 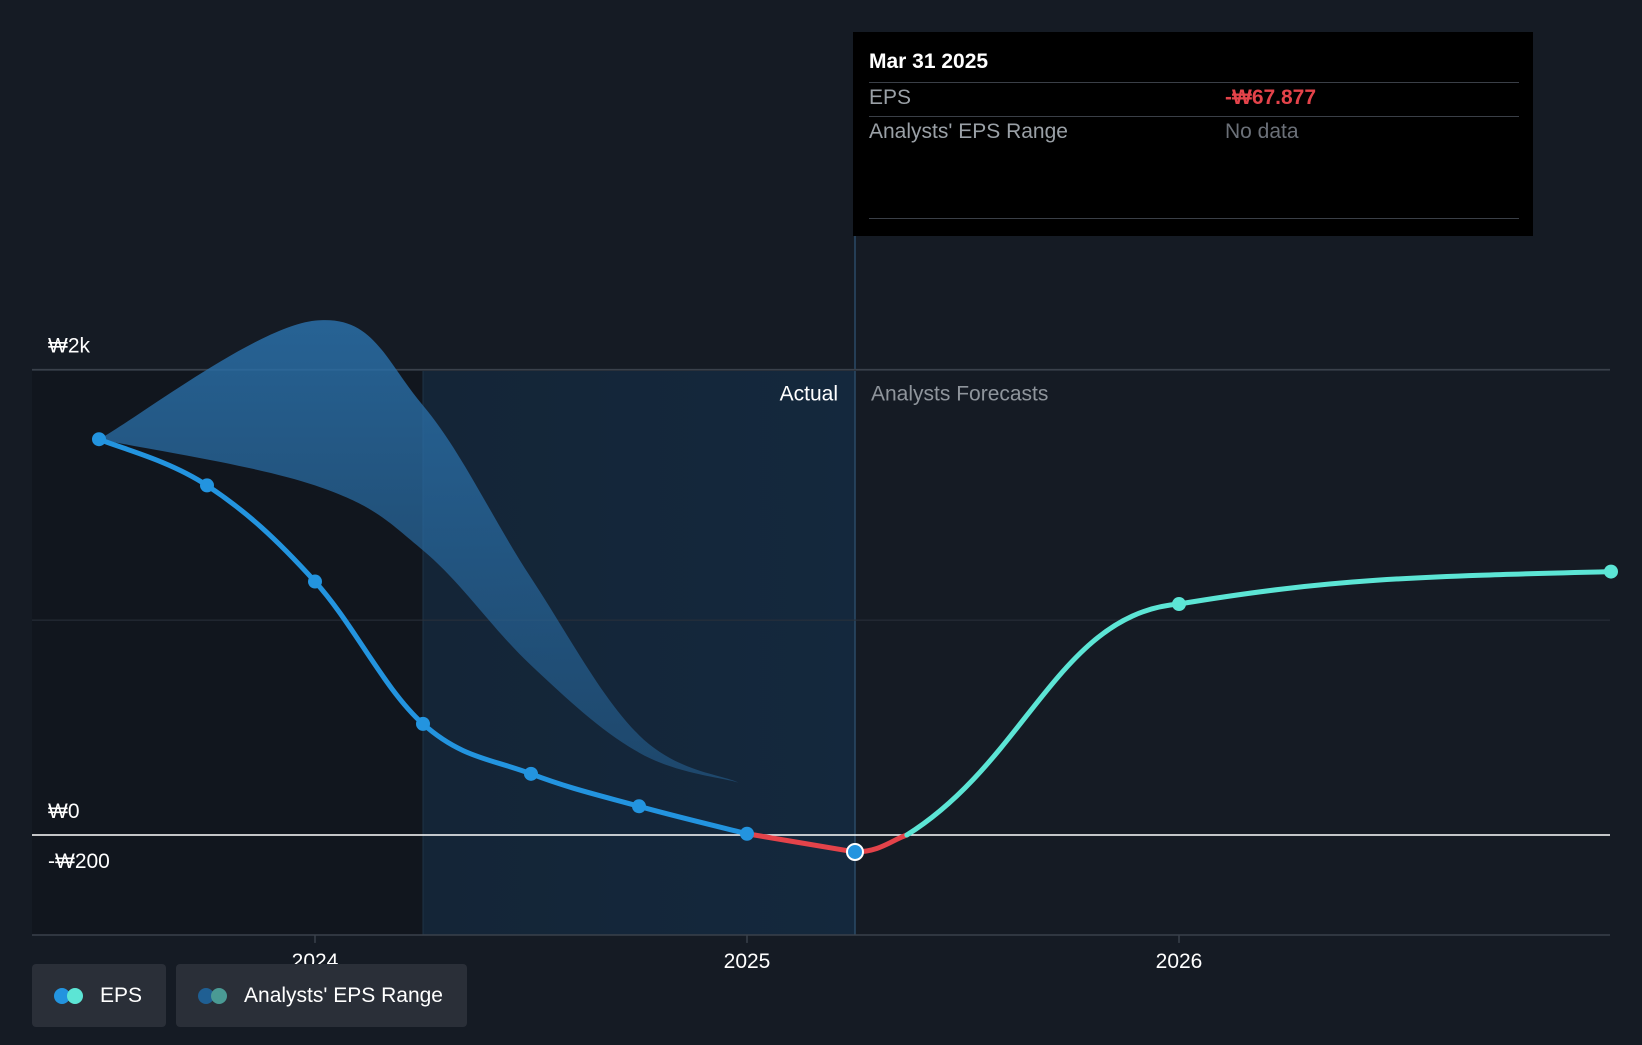 What do you see at coordinates (968, 131) in the screenshot?
I see `tooltip-range-label: Analysts' EPS Range` at bounding box center [968, 131].